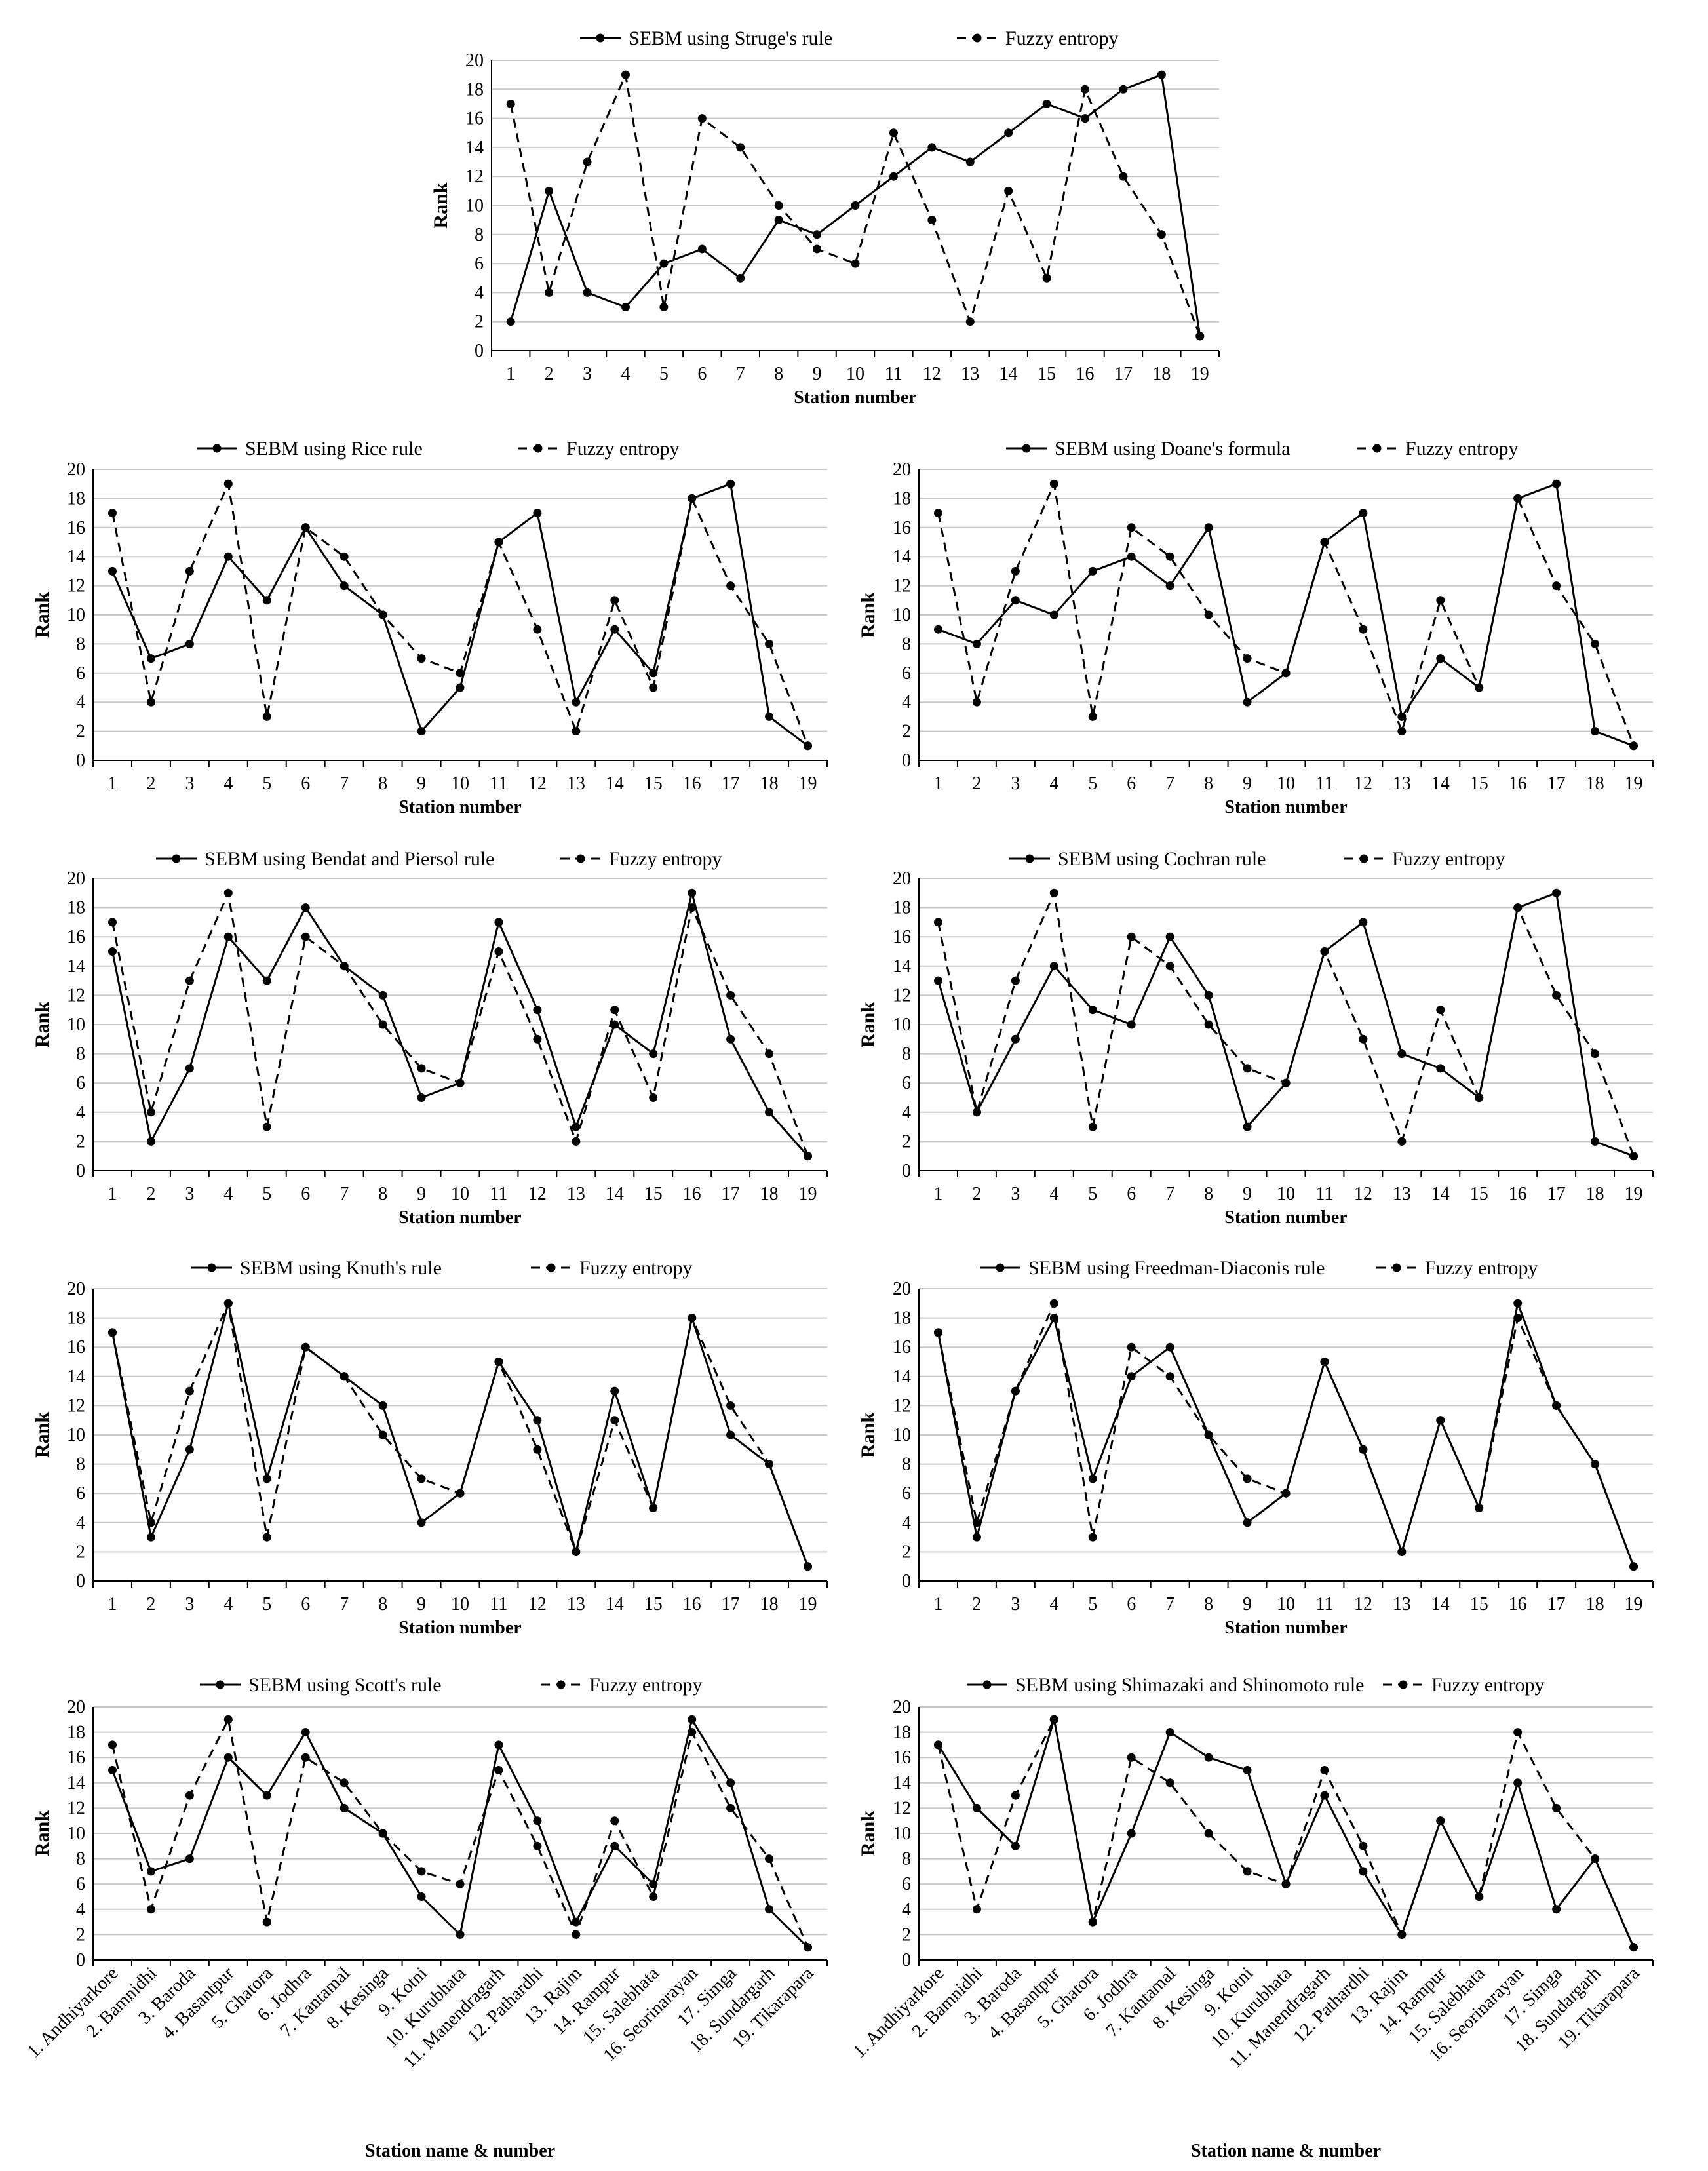  What do you see at coordinates (1131, 784) in the screenshot?
I see `x-tick-label: 6` at bounding box center [1131, 784].